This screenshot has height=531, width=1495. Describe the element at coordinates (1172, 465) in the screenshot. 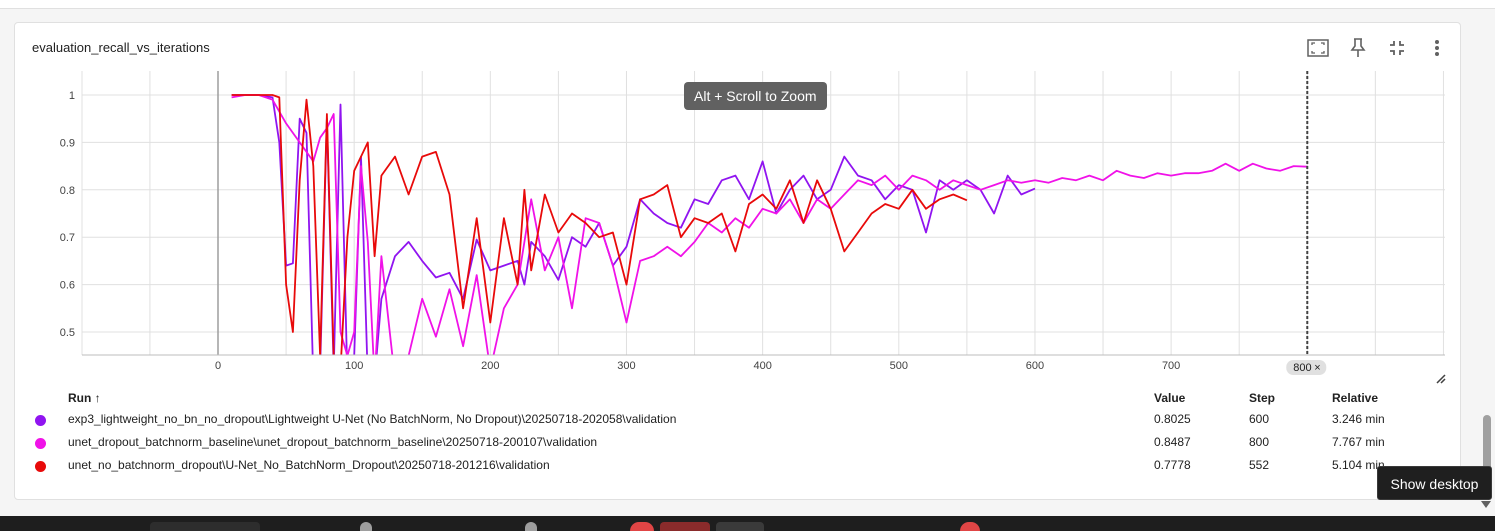

I see `run-value: 0.7778` at that location.